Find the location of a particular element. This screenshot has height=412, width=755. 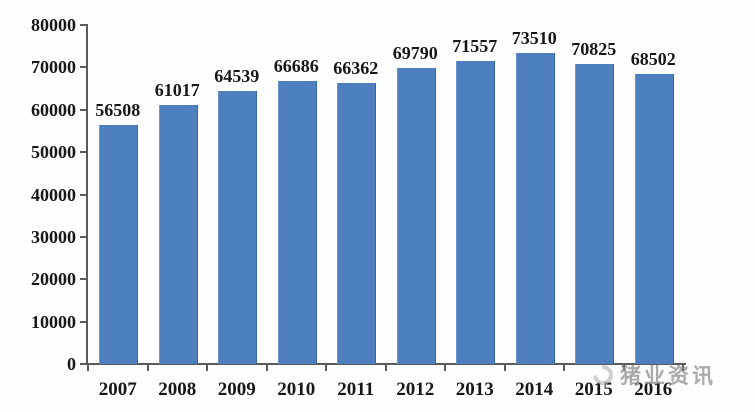

x-axis-label: 2016 is located at coordinates (653, 389).